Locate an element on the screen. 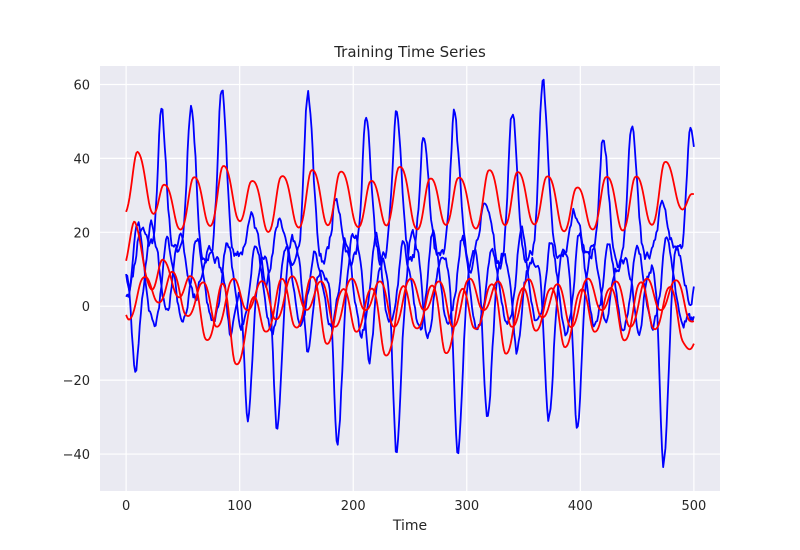  y-tick-label: −20 is located at coordinates (76, 381).